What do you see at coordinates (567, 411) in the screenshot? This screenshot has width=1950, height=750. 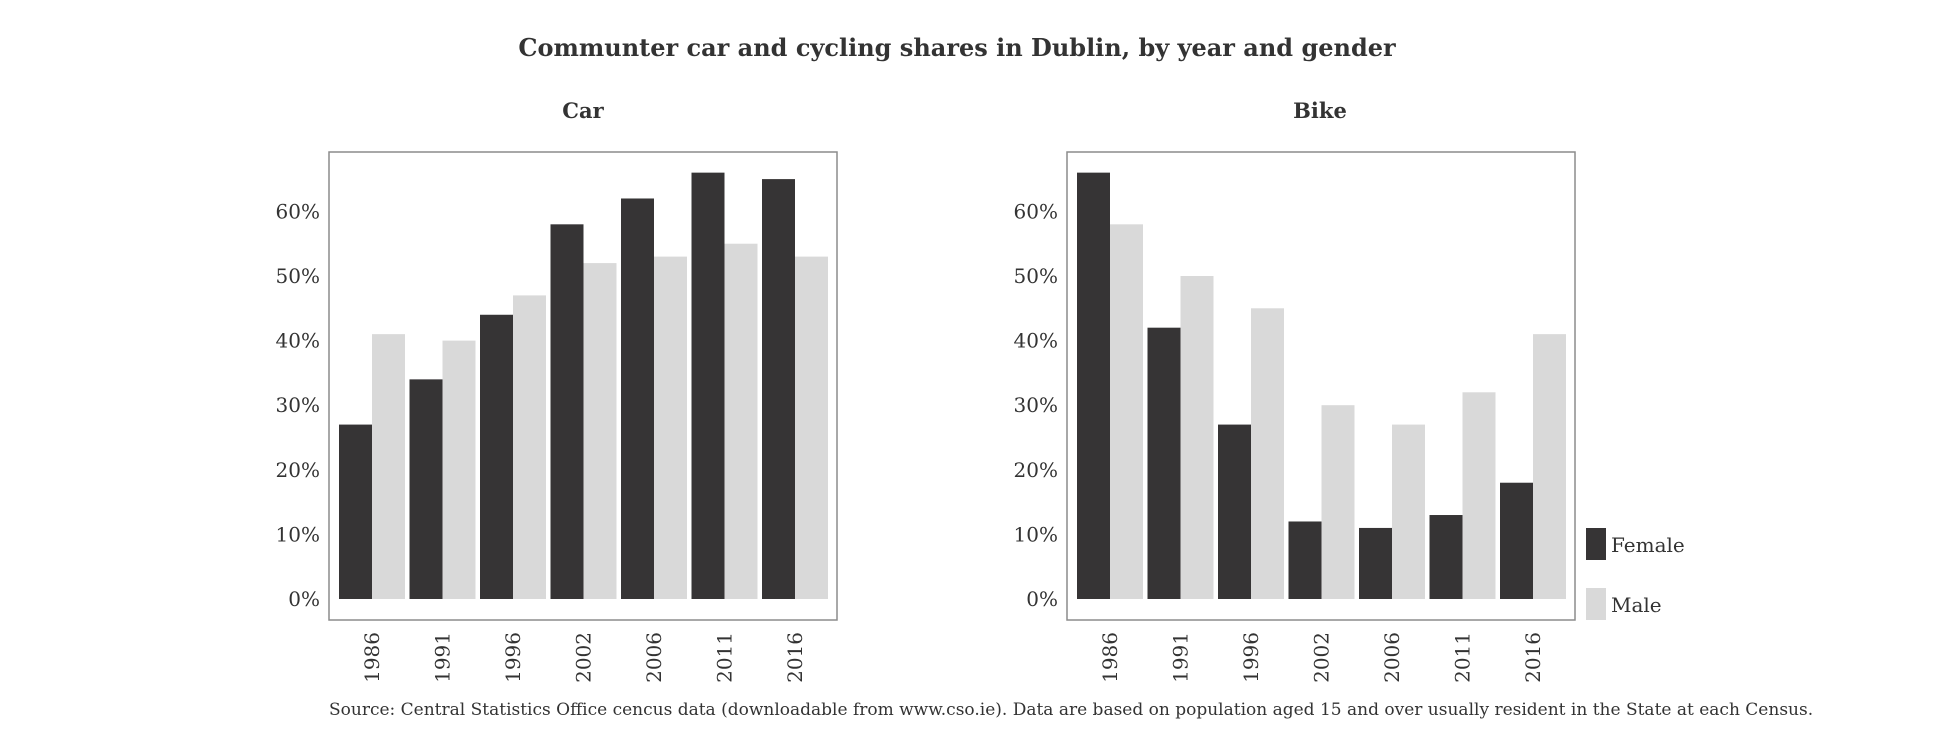 I see `bar-car-female-2002` at bounding box center [567, 411].